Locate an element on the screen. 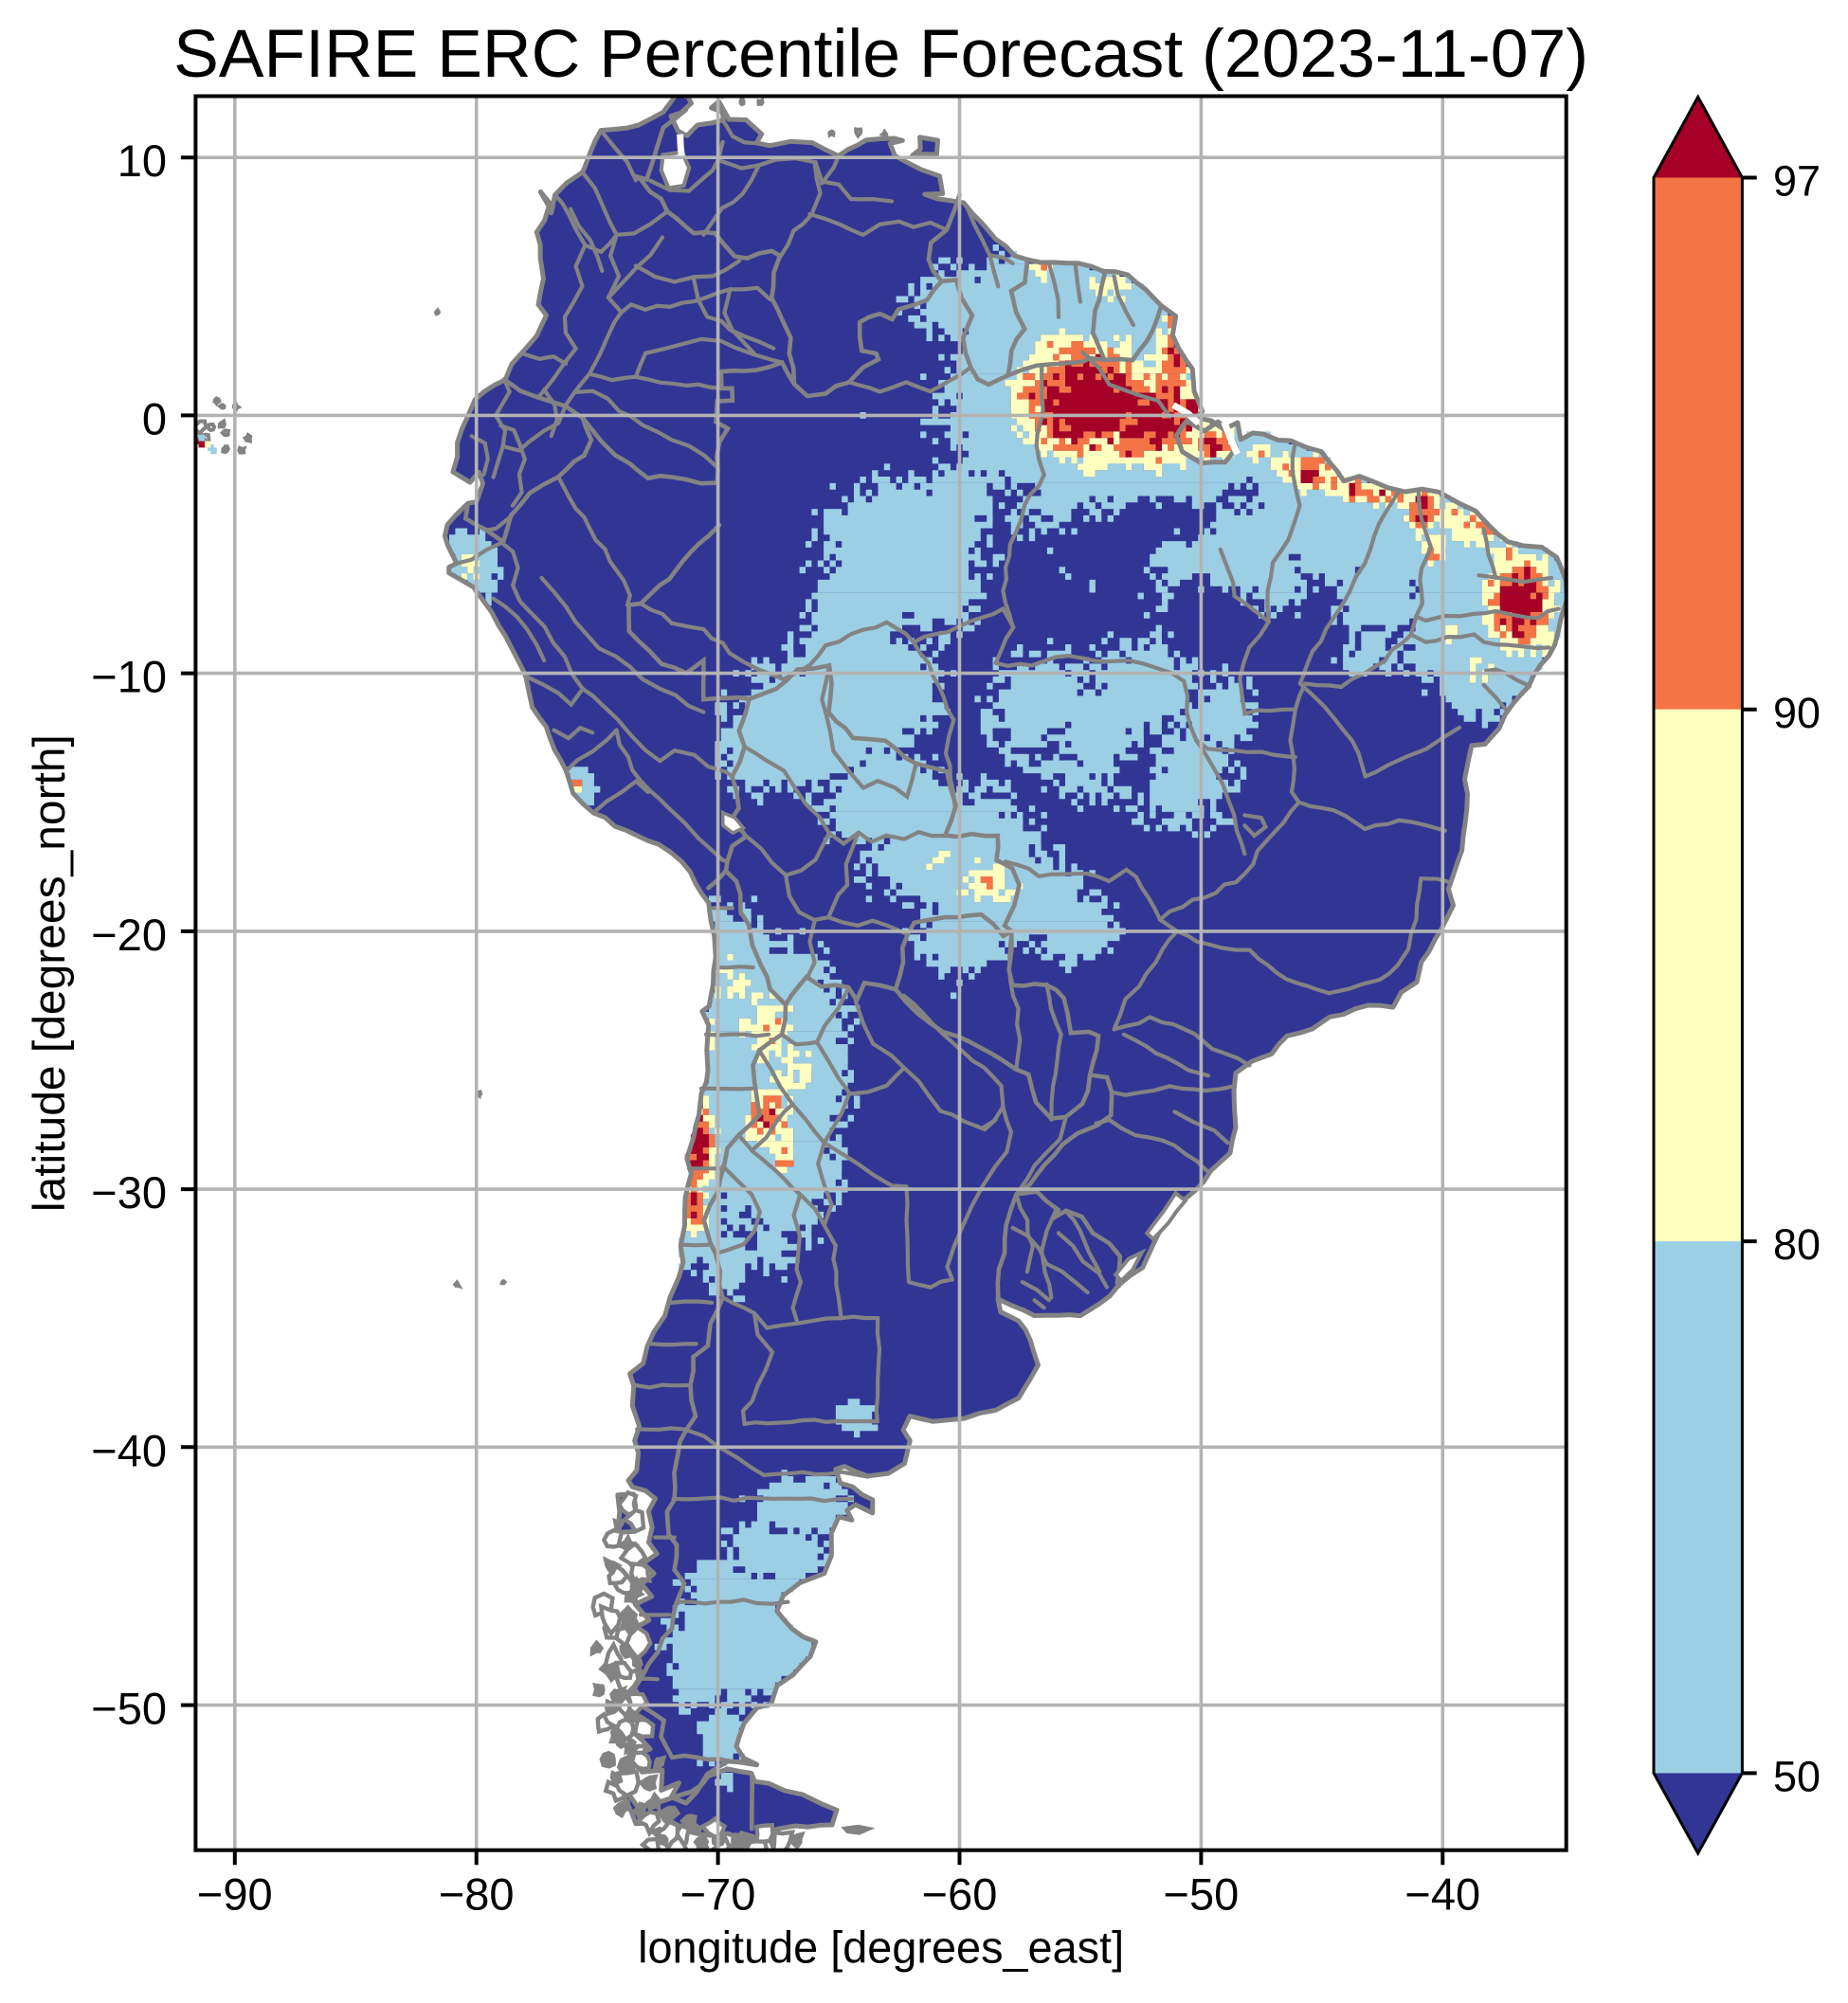  svg-text: 80 is located at coordinates (1797, 1244).